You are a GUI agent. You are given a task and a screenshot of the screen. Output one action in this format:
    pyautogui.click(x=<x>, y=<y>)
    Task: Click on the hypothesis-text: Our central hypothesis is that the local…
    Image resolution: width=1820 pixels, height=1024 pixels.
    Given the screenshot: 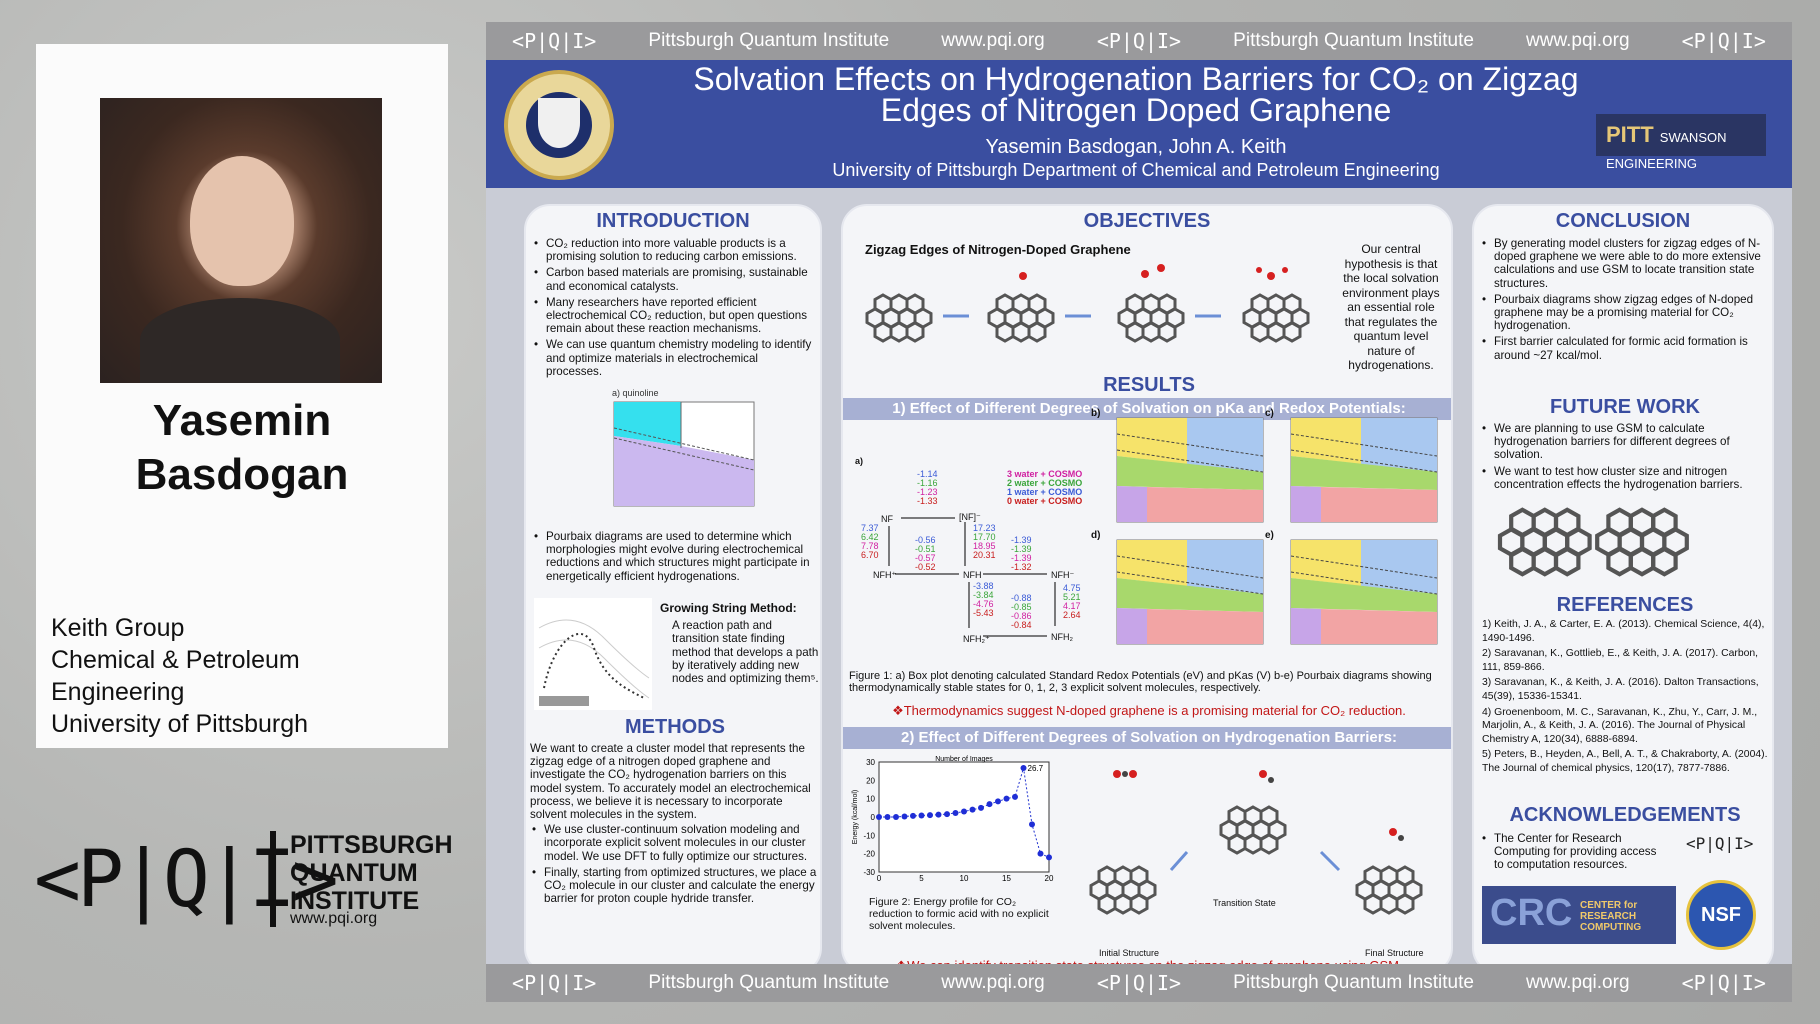 What is the action you would take?
    pyautogui.click(x=1391, y=307)
    